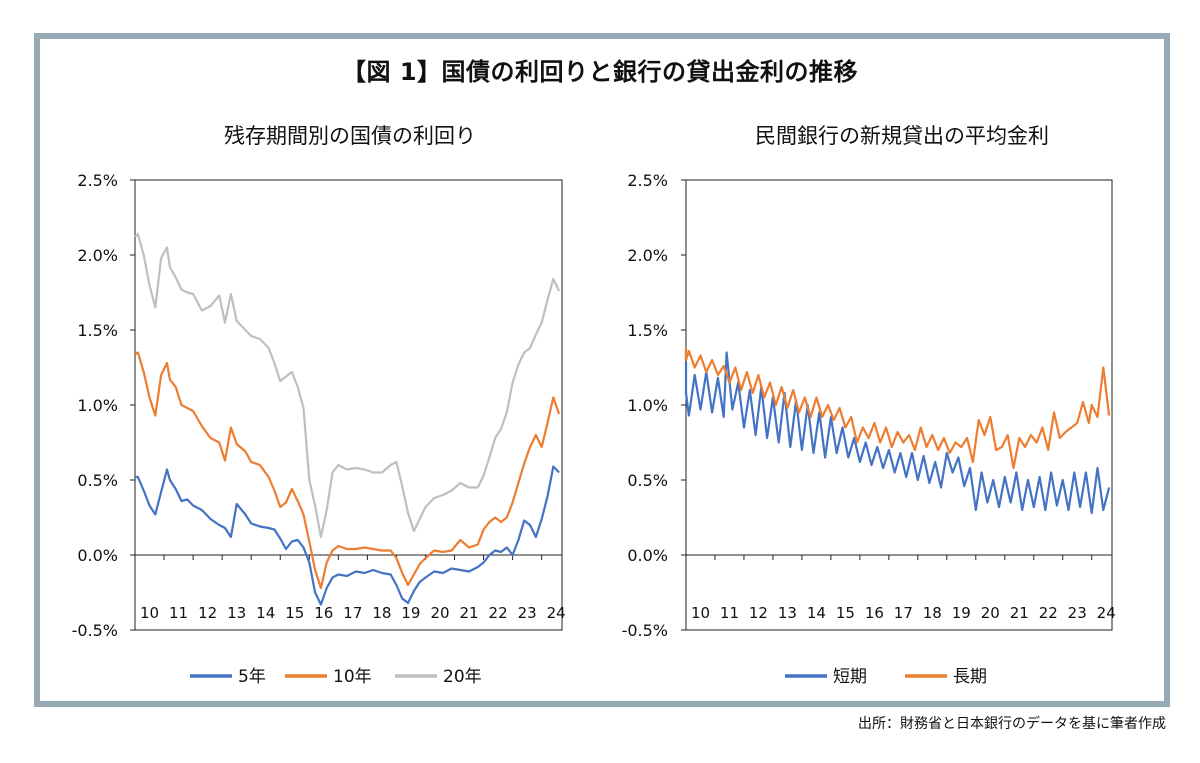  Describe the element at coordinates (439, 613) in the screenshot. I see `left-x-tick-label: 20` at that location.